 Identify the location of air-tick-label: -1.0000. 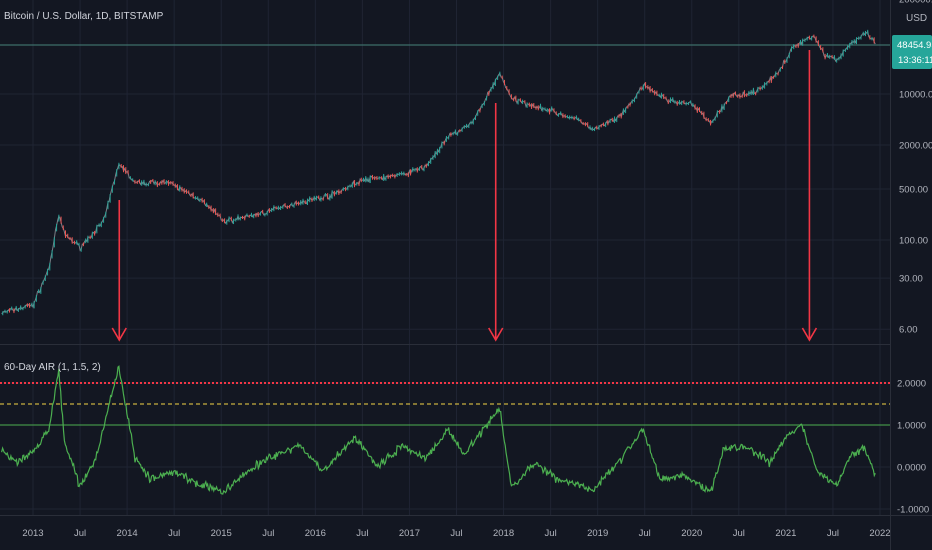
(913, 510).